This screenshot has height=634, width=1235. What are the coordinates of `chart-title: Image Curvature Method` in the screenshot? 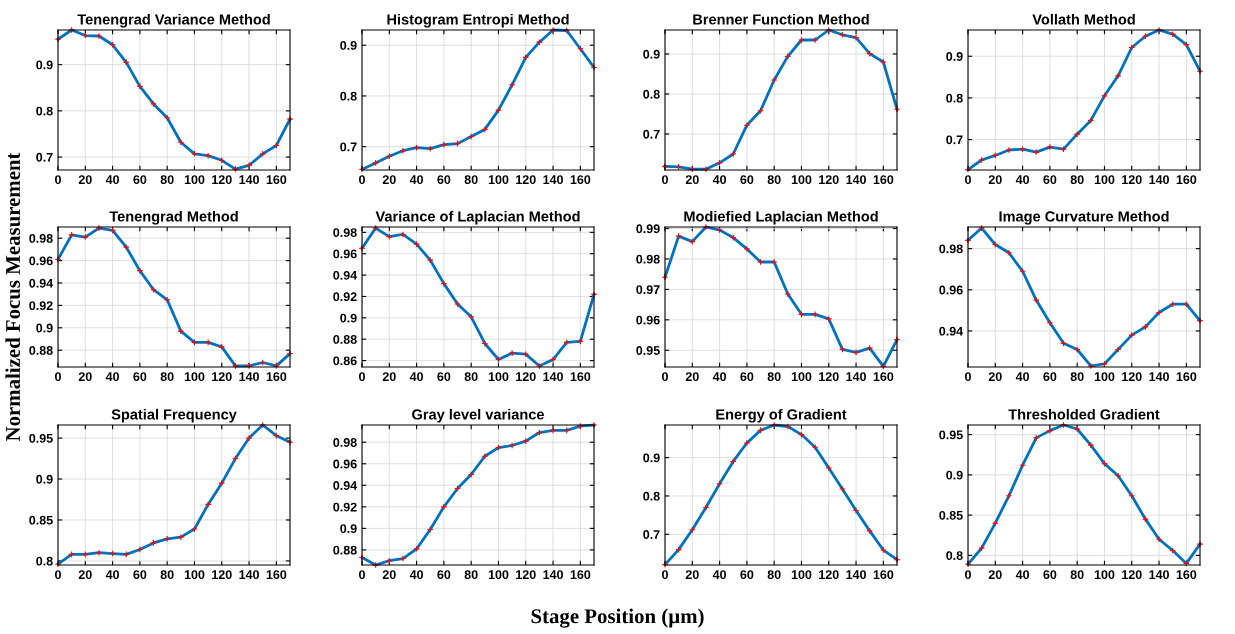 It's located at (1084, 217).